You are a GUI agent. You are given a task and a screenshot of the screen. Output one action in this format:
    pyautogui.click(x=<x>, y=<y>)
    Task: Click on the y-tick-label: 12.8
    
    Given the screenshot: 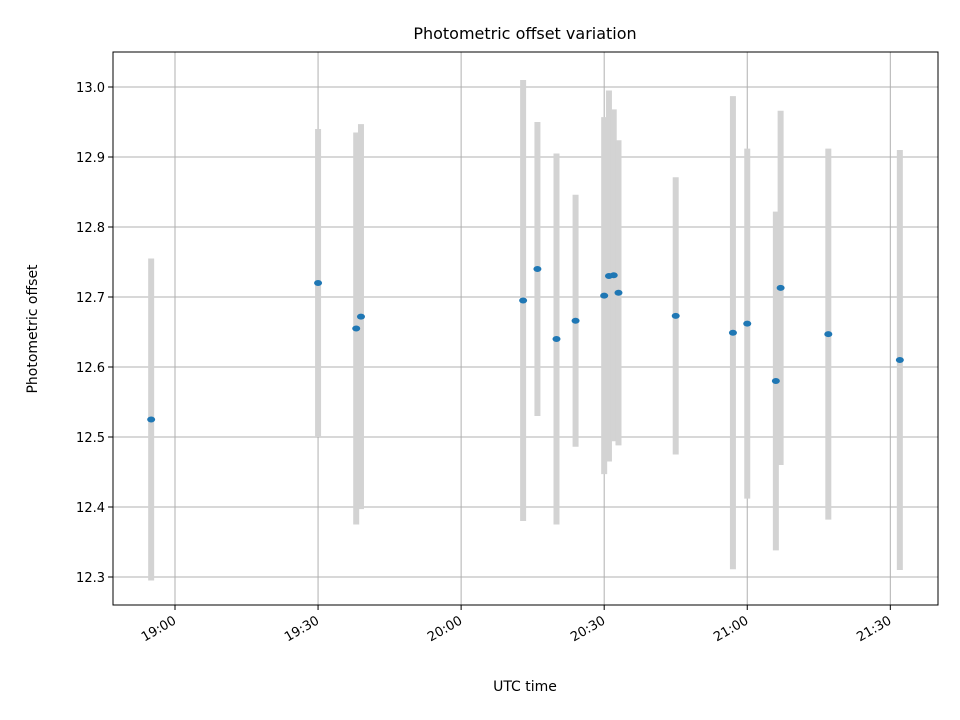 What is the action you would take?
    pyautogui.click(x=90, y=228)
    